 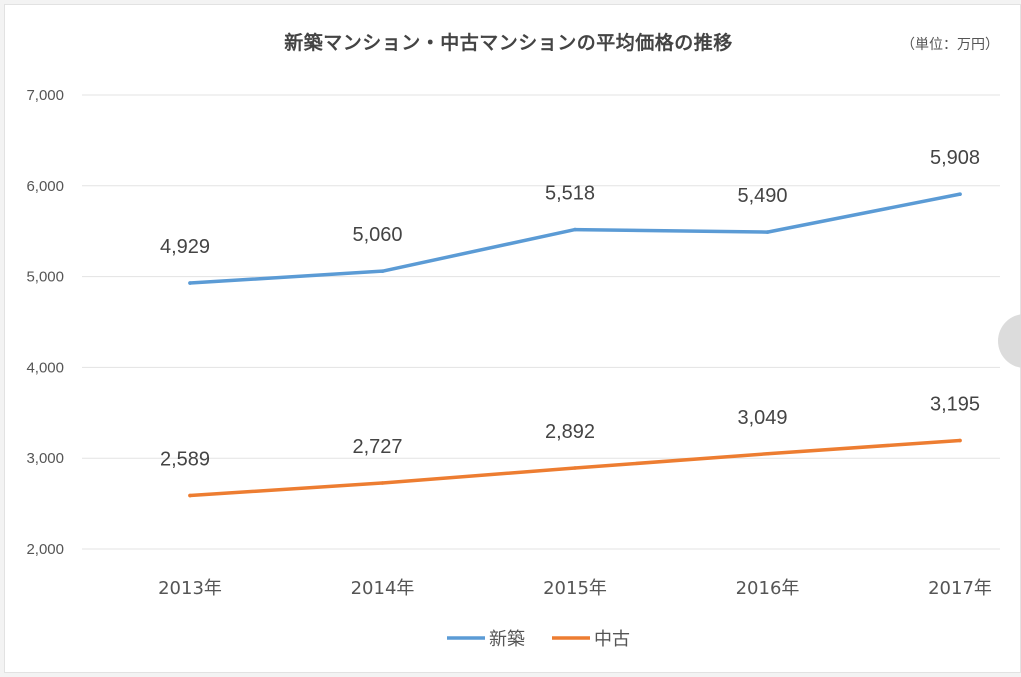 I want to click on data-label: 4,929, so click(x=185, y=247).